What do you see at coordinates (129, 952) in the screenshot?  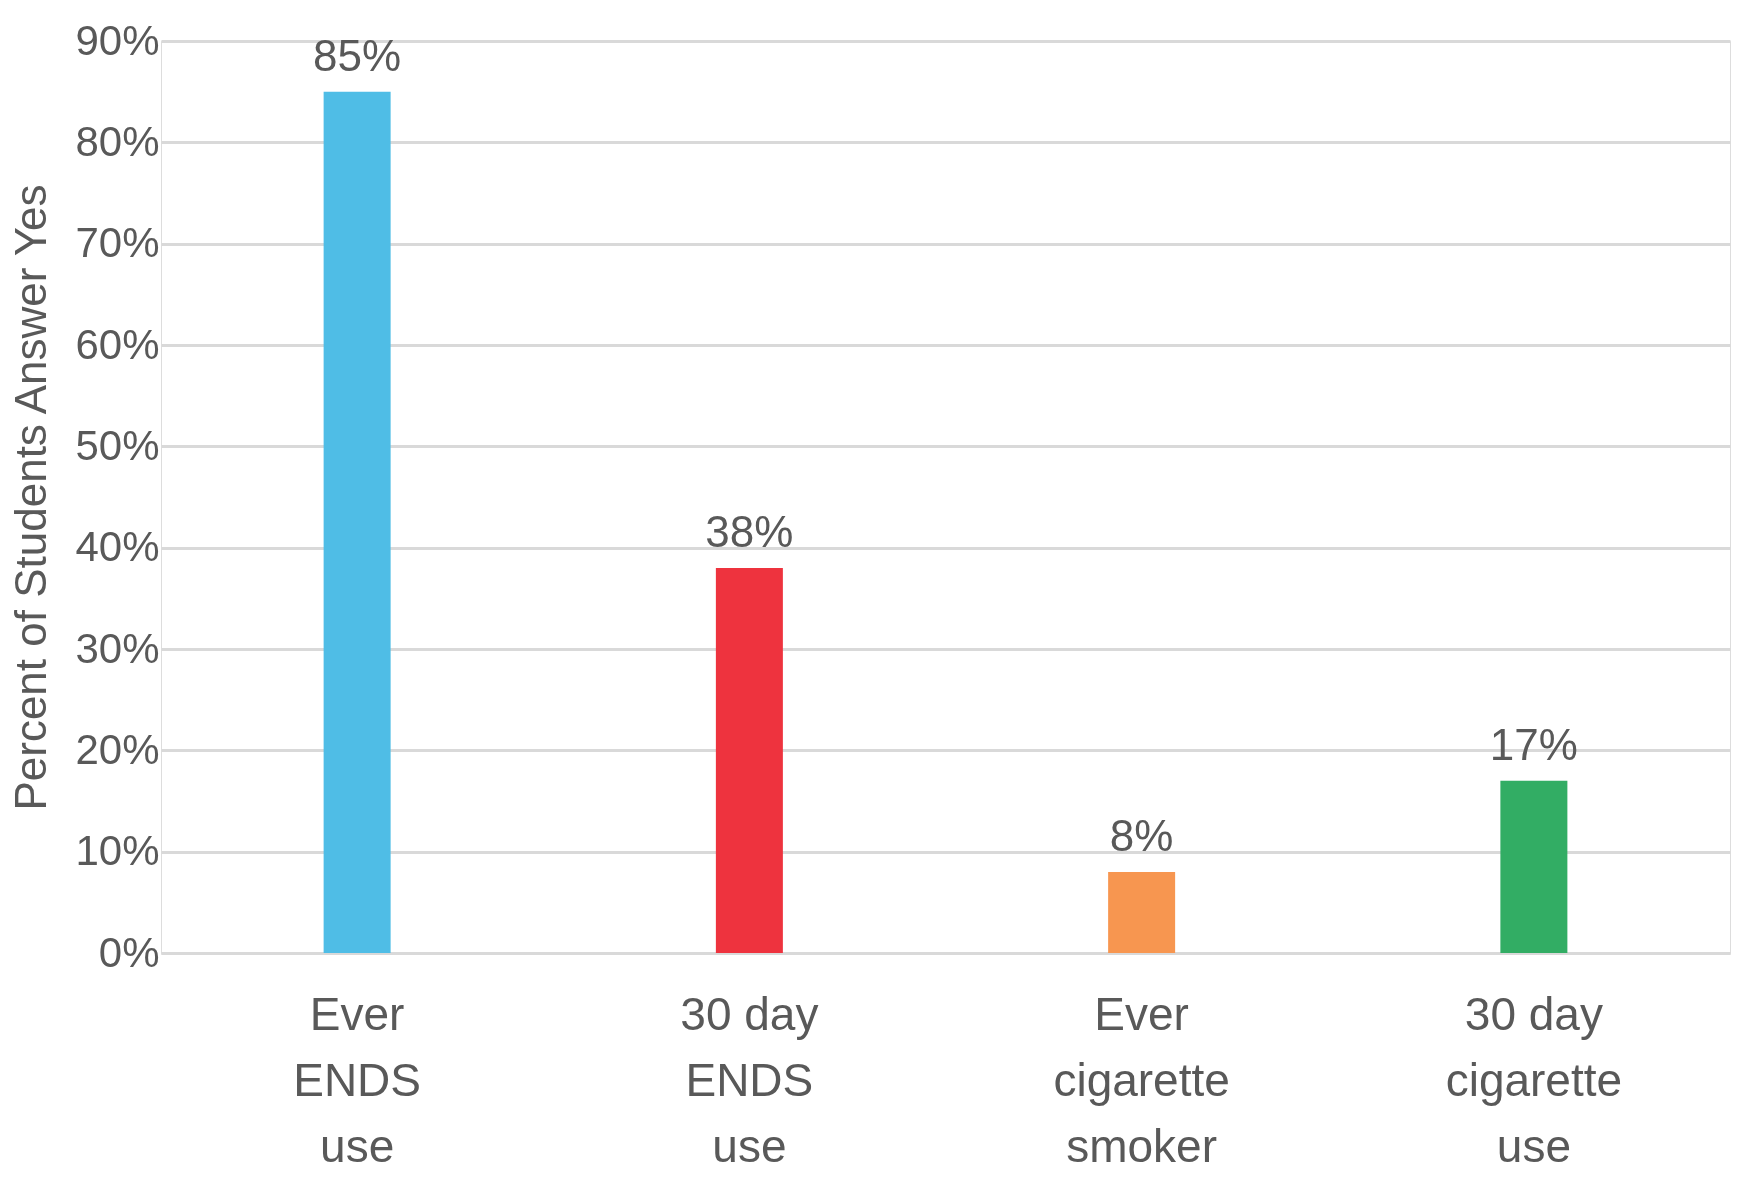 I see `y-tick-label: 0%` at bounding box center [129, 952].